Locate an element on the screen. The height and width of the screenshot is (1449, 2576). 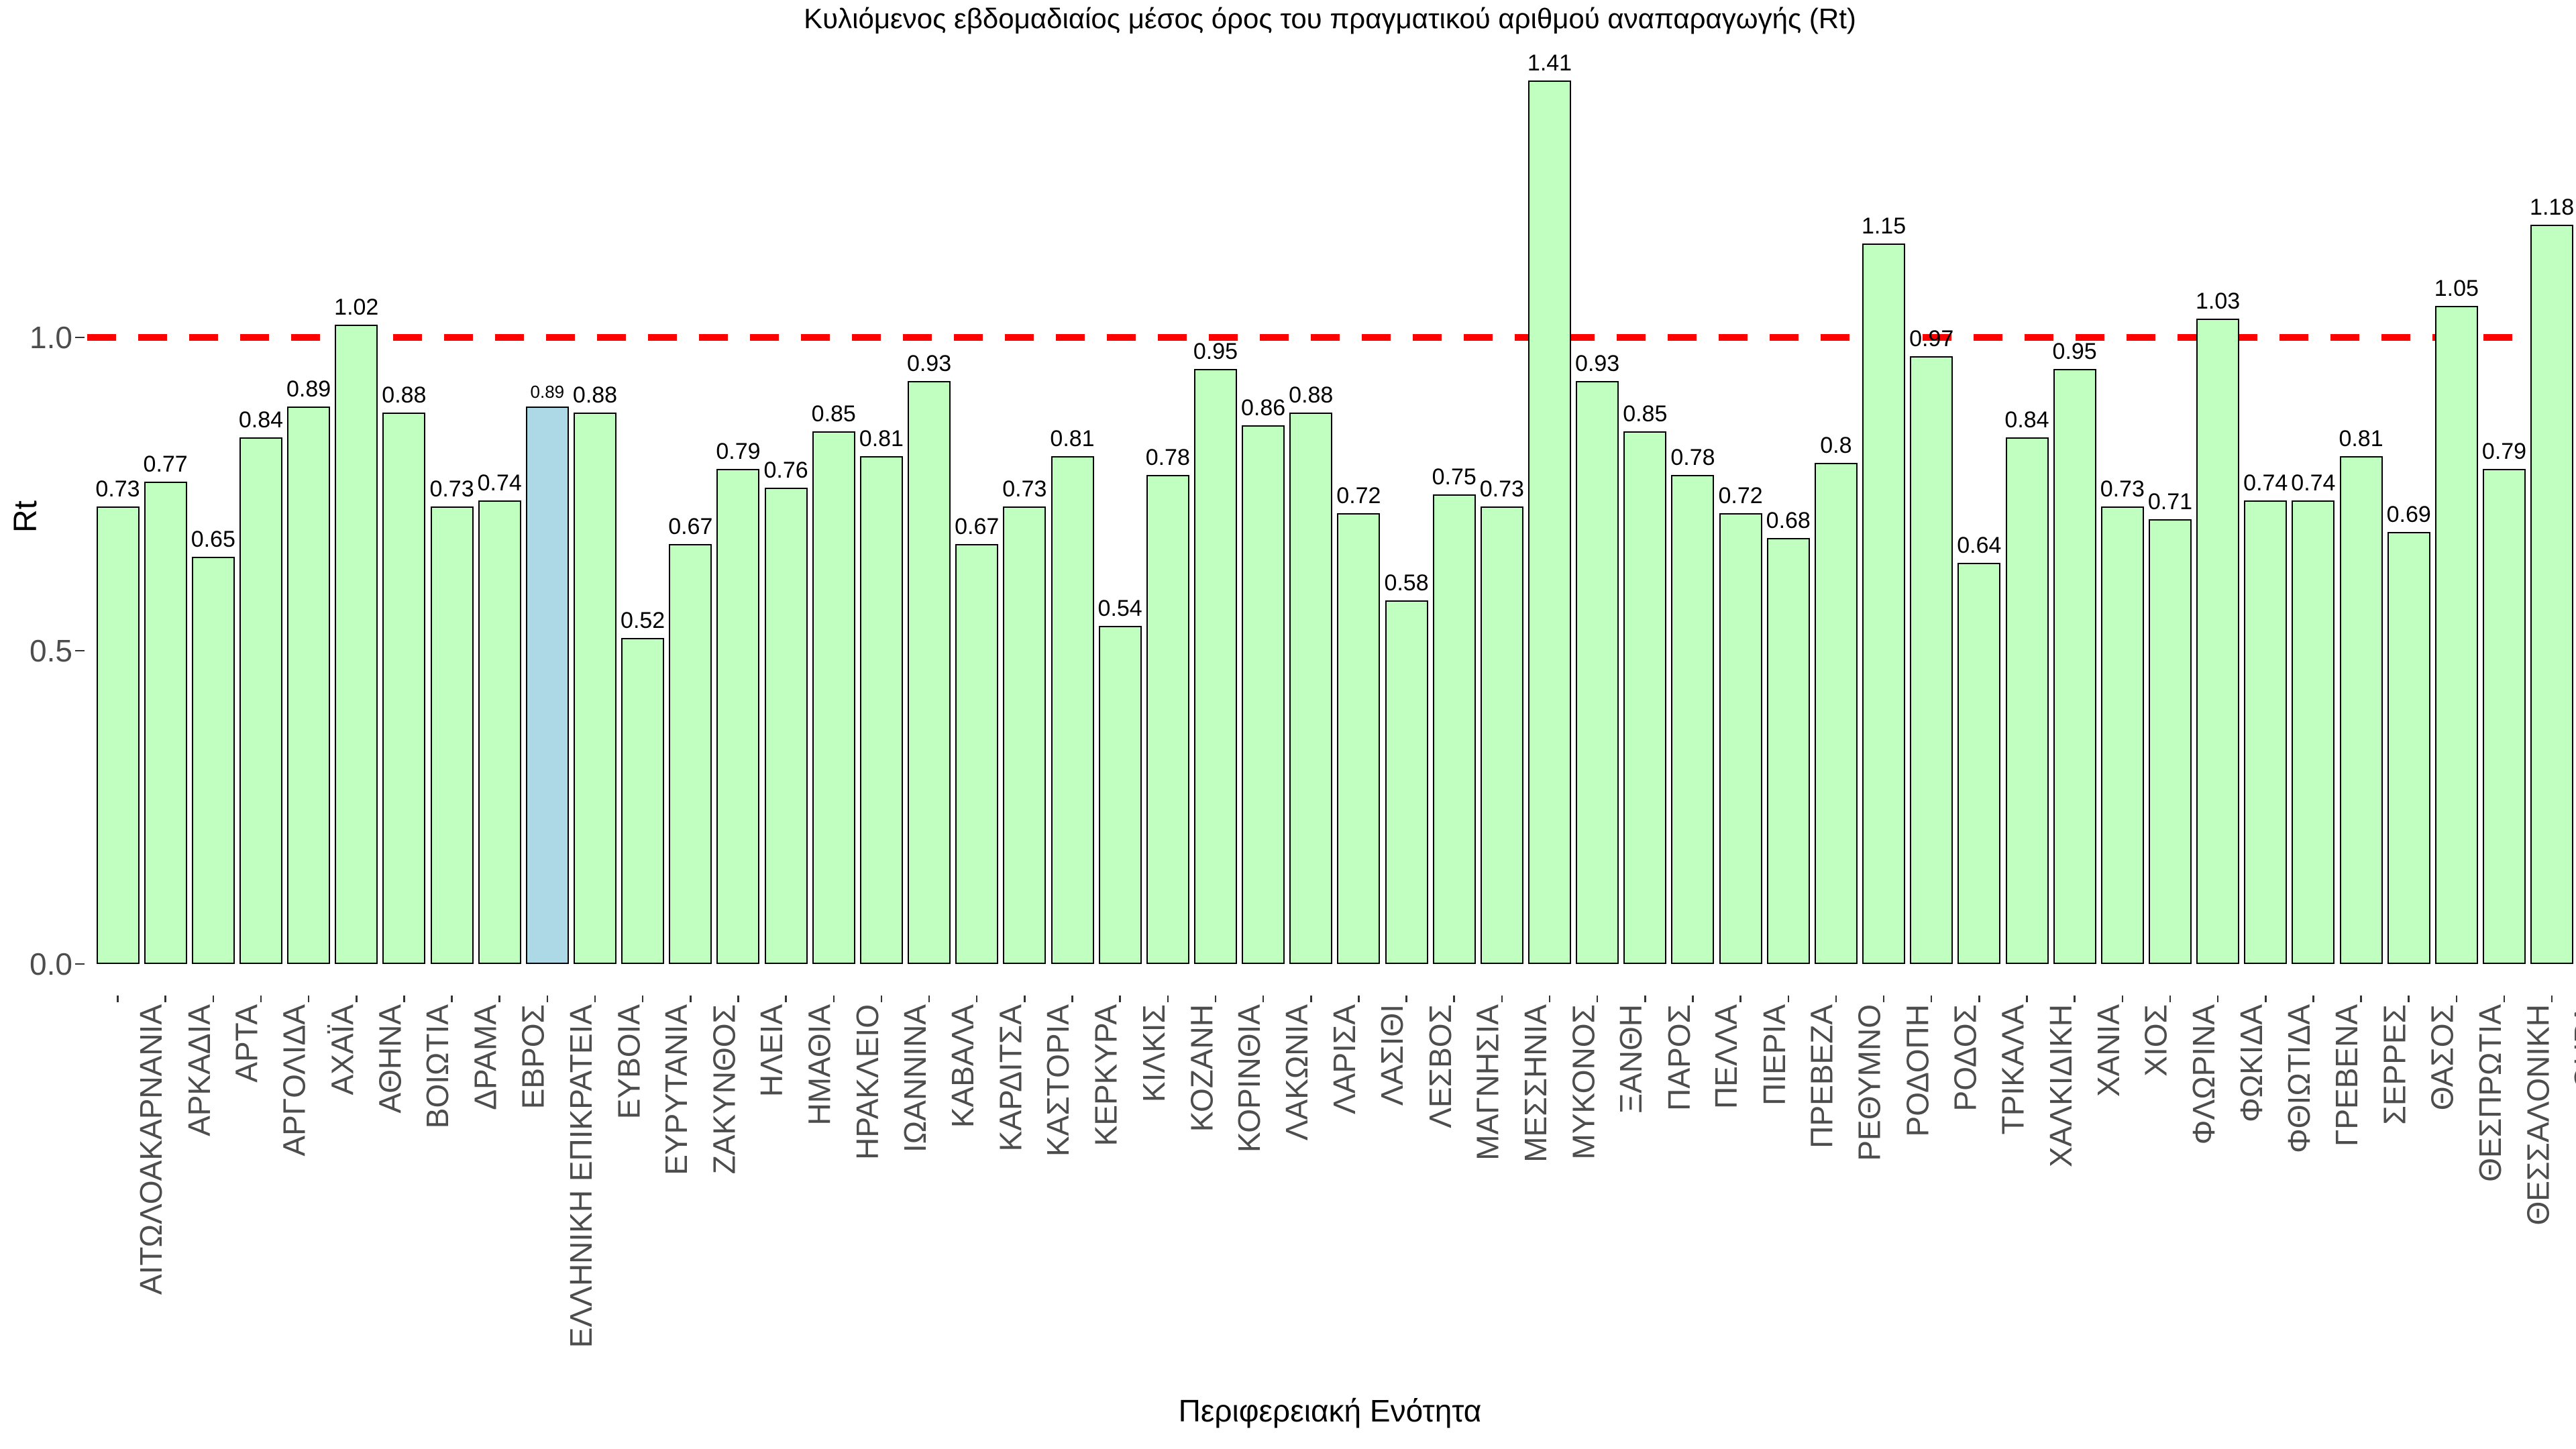
bar-value-label: 0.85 is located at coordinates (833, 414).